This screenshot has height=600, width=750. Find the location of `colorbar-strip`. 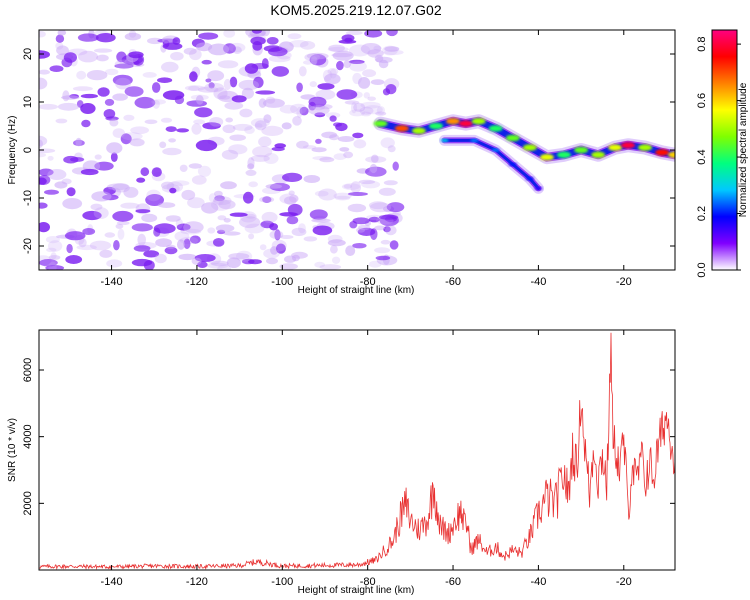

colorbar-strip is located at coordinates (724, 150).